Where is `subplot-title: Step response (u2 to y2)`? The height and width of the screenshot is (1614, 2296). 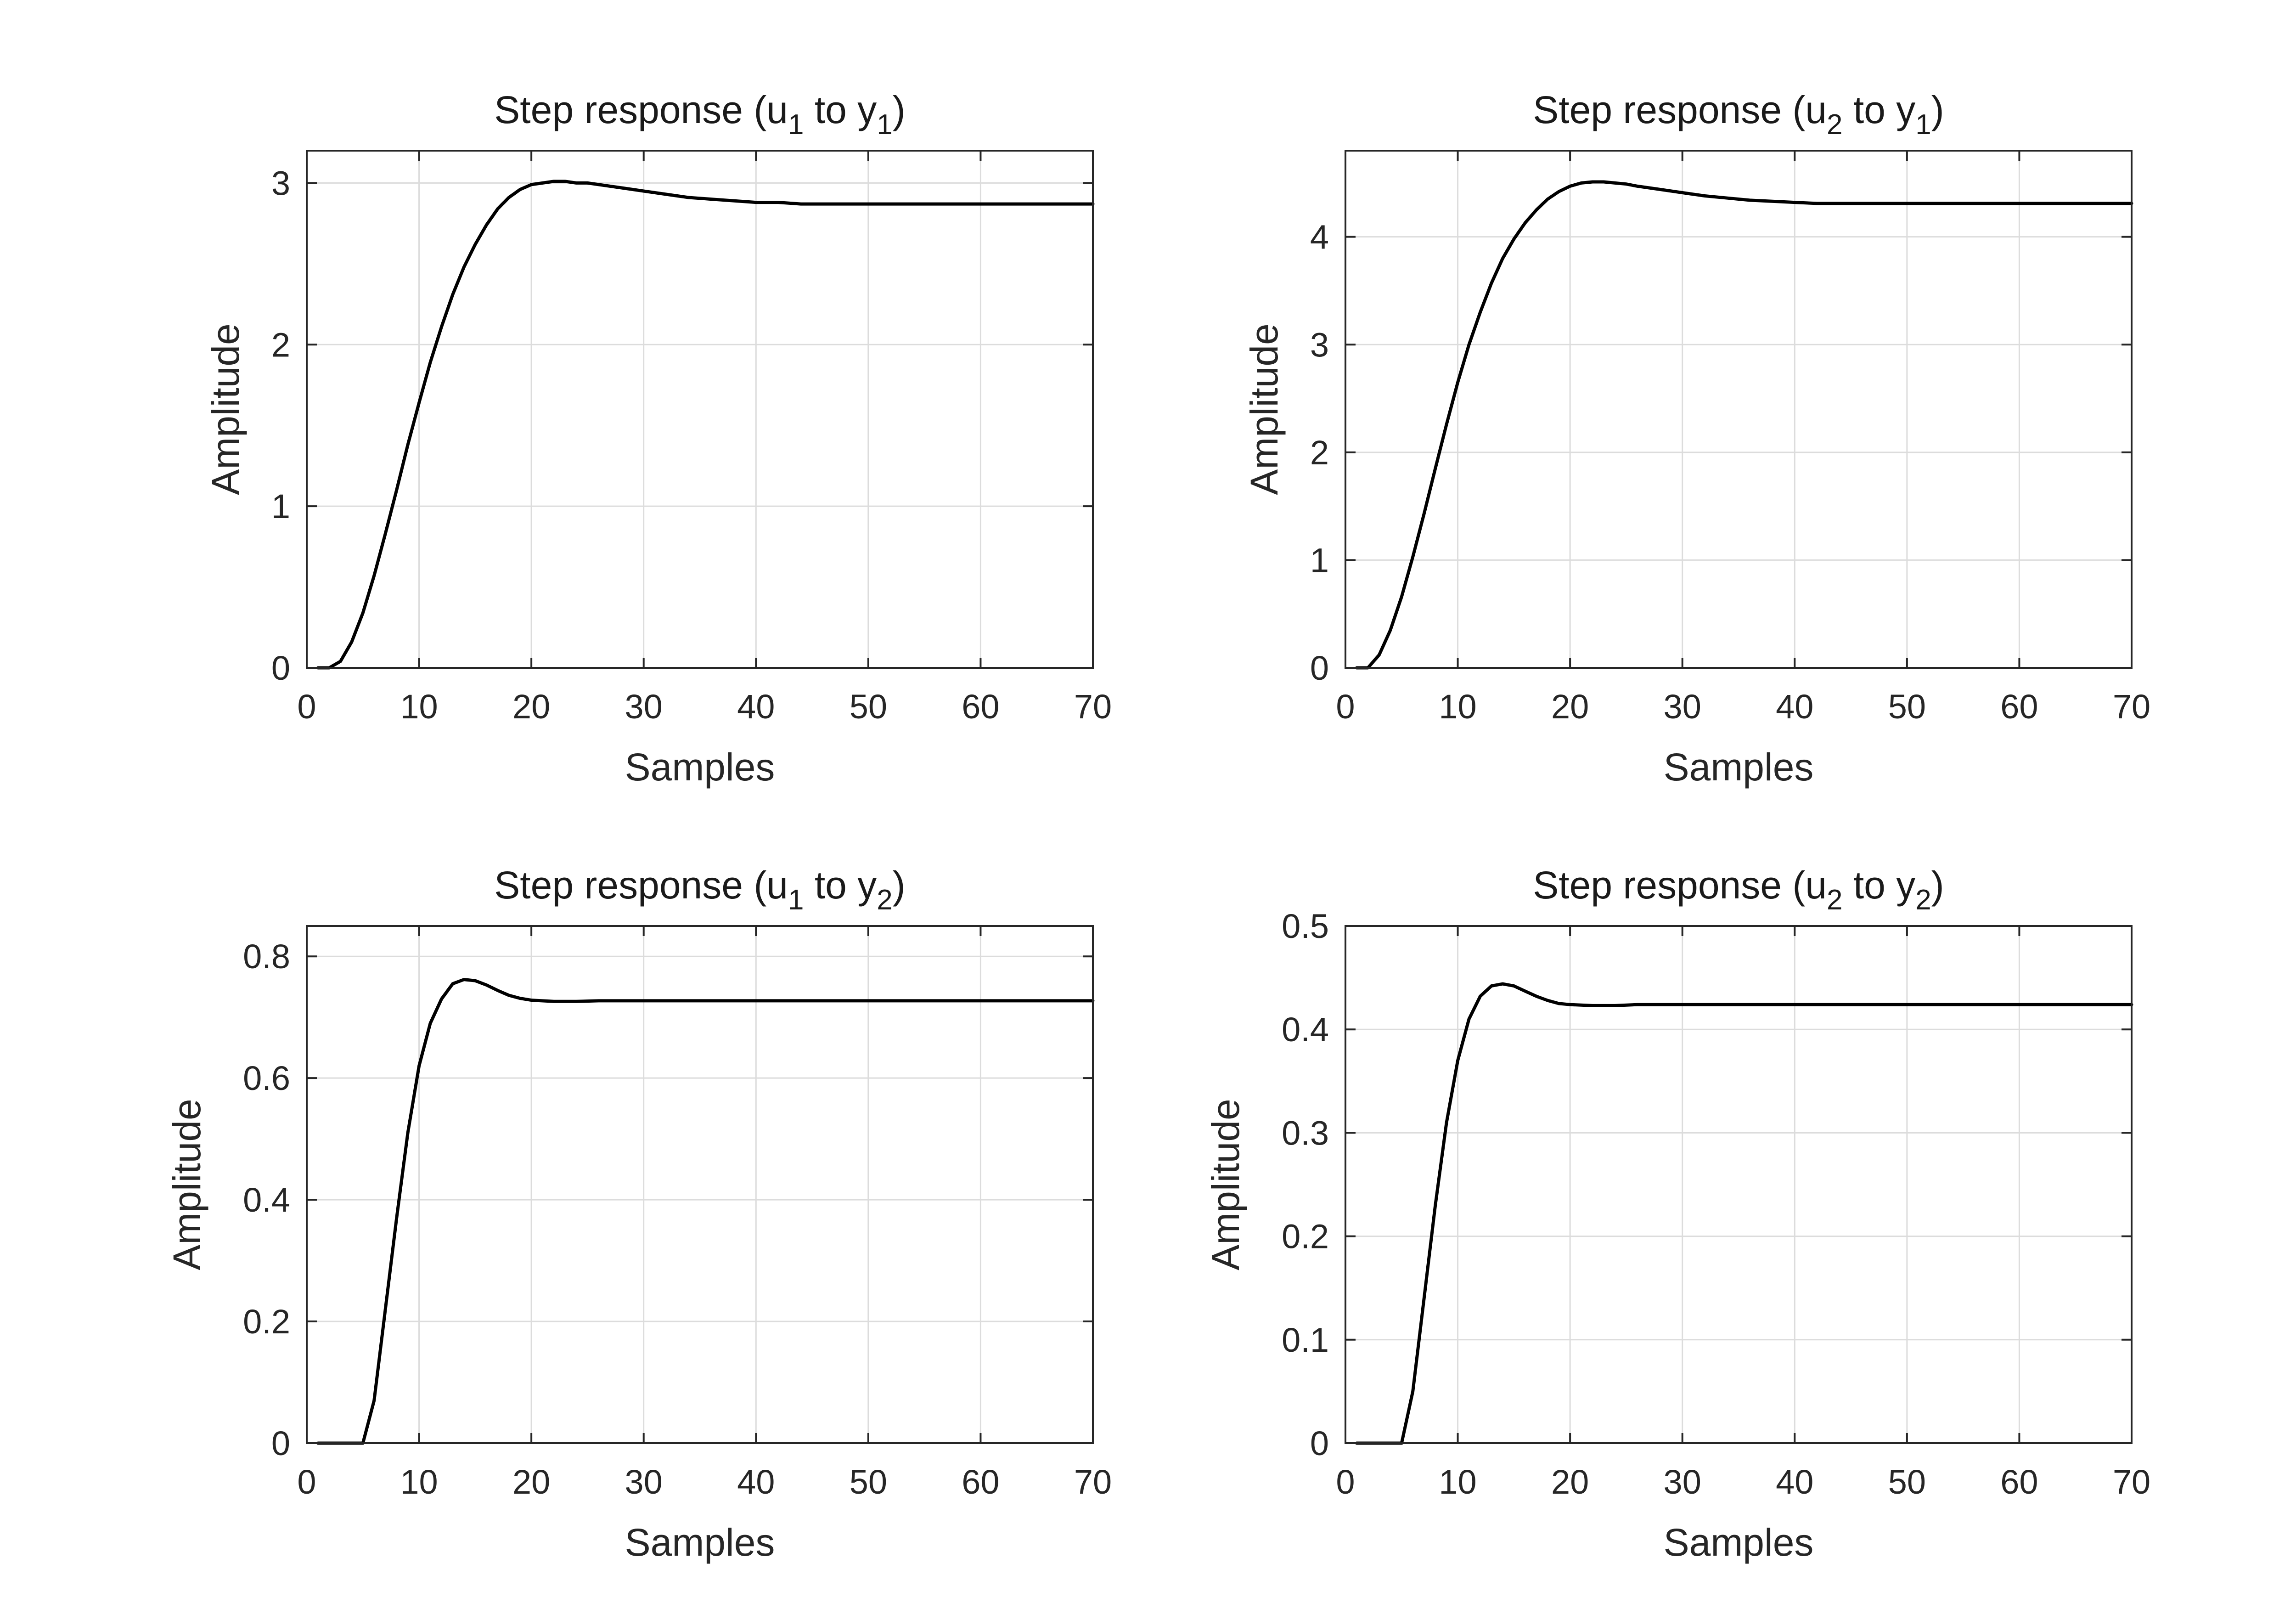 subplot-title: Step response (u2 to y2) is located at coordinates (1738, 889).